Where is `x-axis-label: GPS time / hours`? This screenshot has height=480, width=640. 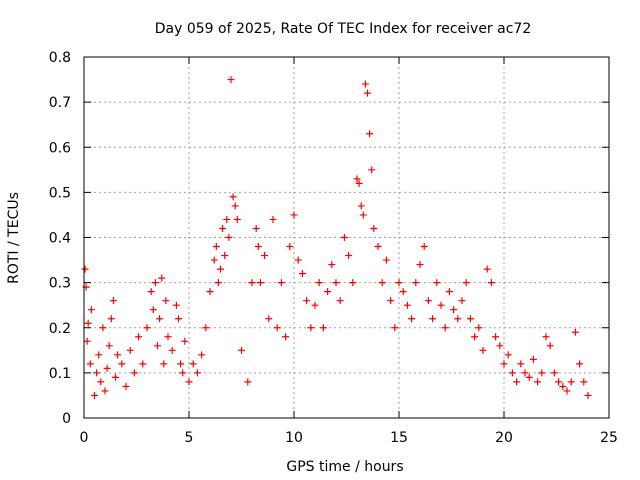
x-axis-label: GPS time / hours is located at coordinates (344, 467).